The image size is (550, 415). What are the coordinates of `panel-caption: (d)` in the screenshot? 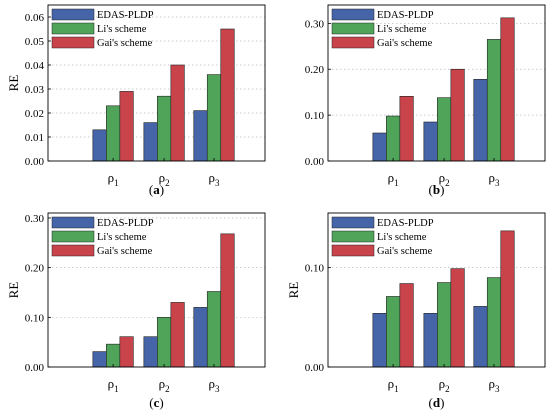 It's located at (437, 402).